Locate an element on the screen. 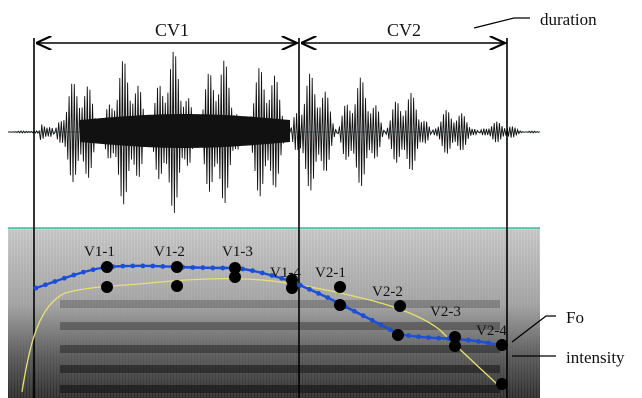  marker-v2-4-fo is located at coordinates (502, 345).